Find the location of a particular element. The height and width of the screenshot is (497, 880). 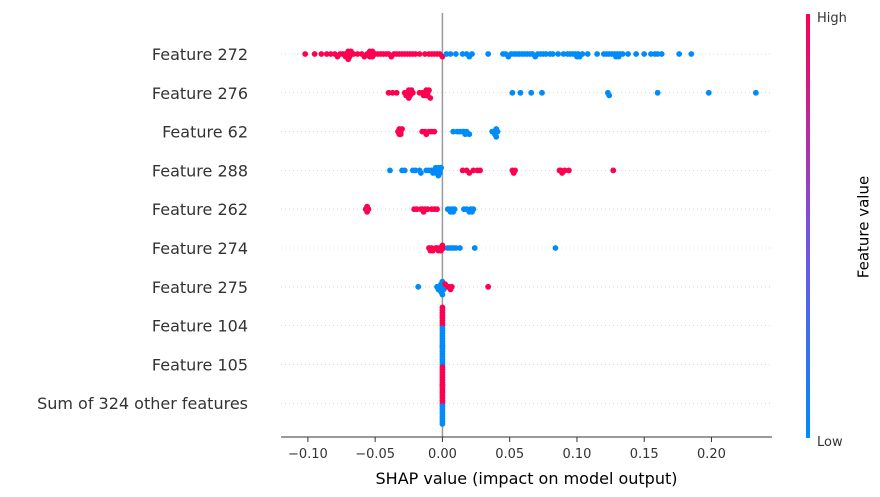

feature-label: Feature 272 is located at coordinates (200, 54).